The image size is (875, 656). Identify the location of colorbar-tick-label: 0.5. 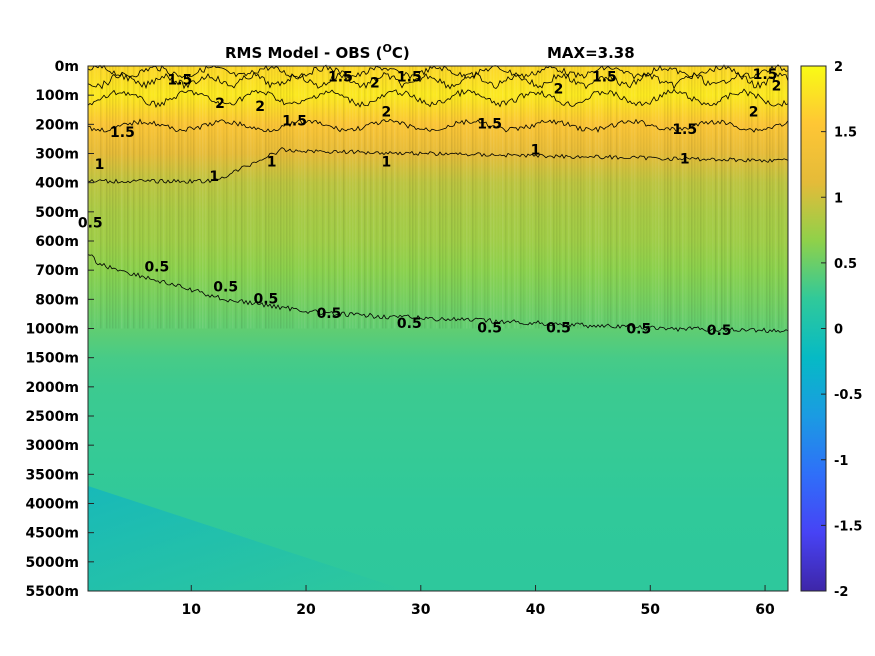
(845, 264).